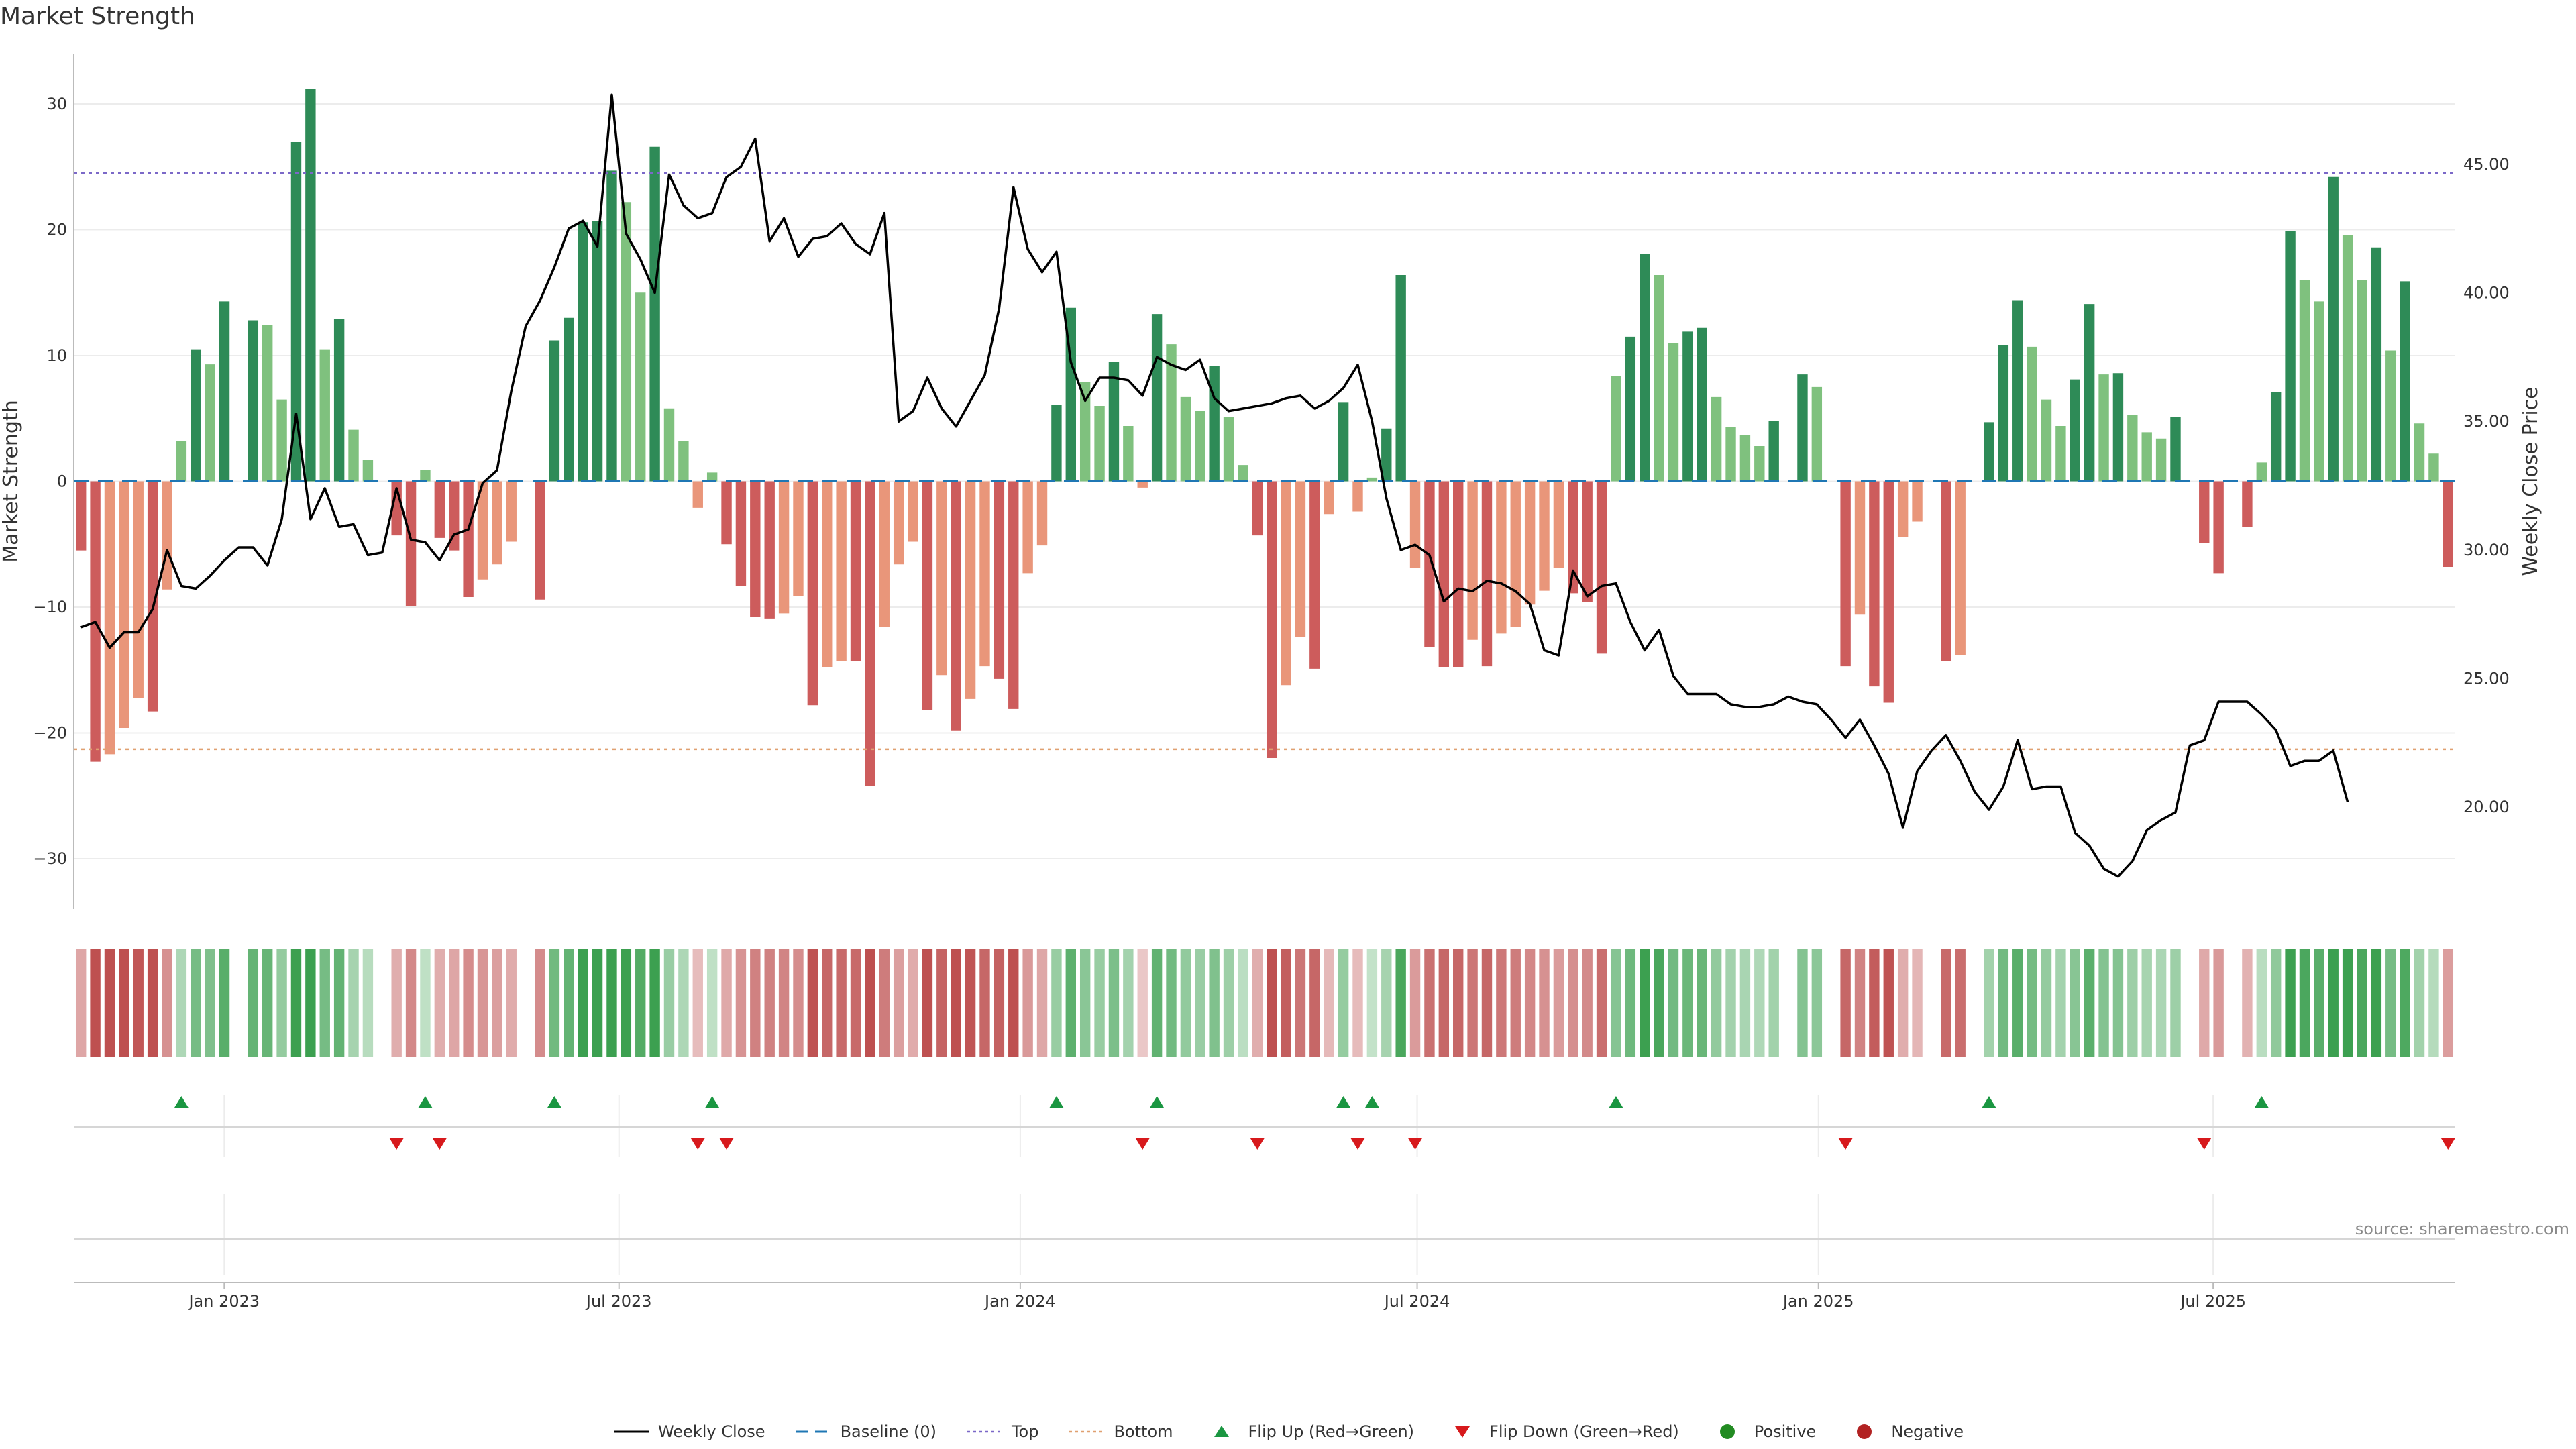 The height and width of the screenshot is (1449, 2576). What do you see at coordinates (1762, 1431) in the screenshot?
I see `legend-item: Positive` at bounding box center [1762, 1431].